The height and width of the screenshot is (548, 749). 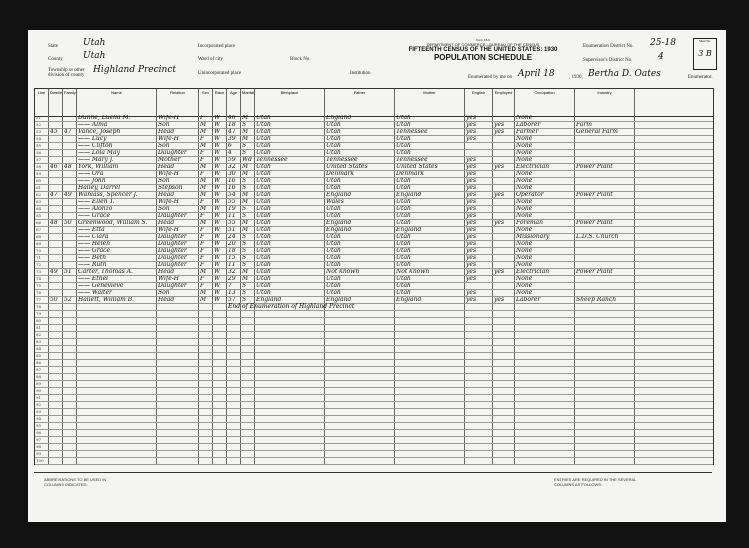 What do you see at coordinates (220, 73) in the screenshot?
I see `unincorporated-label: Unincorporated place` at bounding box center [220, 73].